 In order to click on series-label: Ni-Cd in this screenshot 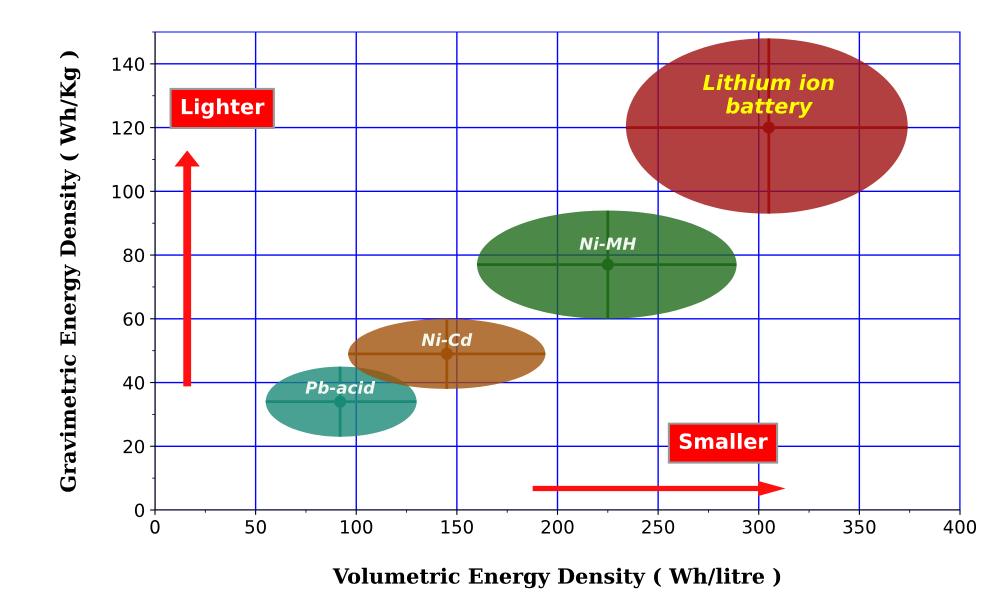, I will do `click(447, 339)`.